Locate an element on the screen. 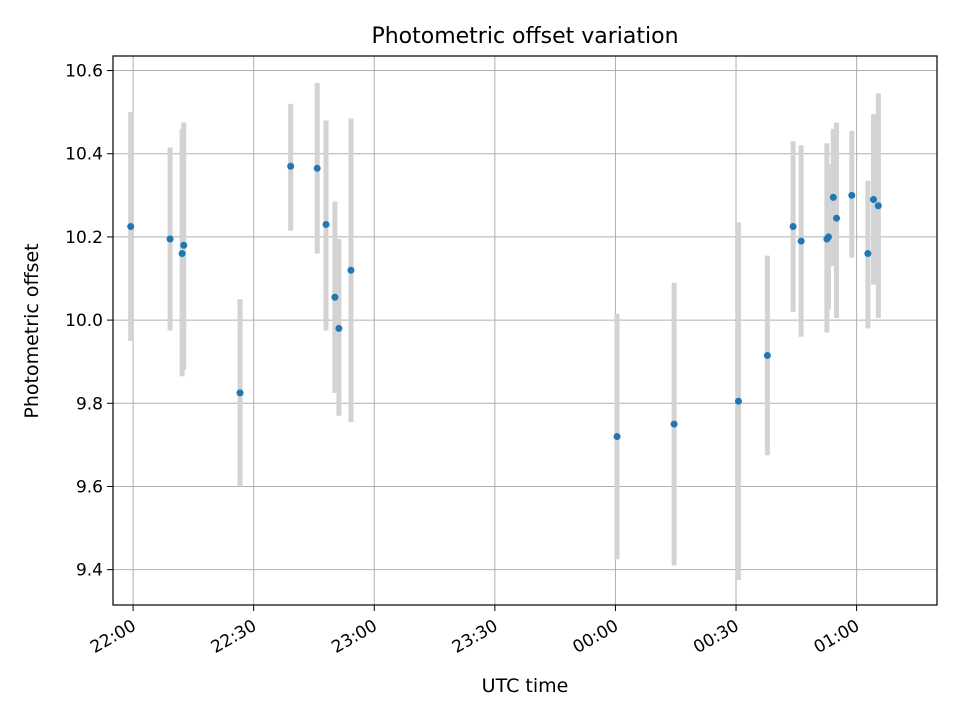 The height and width of the screenshot is (720, 960). x-tick-label: 23:00 is located at coordinates (354, 637).